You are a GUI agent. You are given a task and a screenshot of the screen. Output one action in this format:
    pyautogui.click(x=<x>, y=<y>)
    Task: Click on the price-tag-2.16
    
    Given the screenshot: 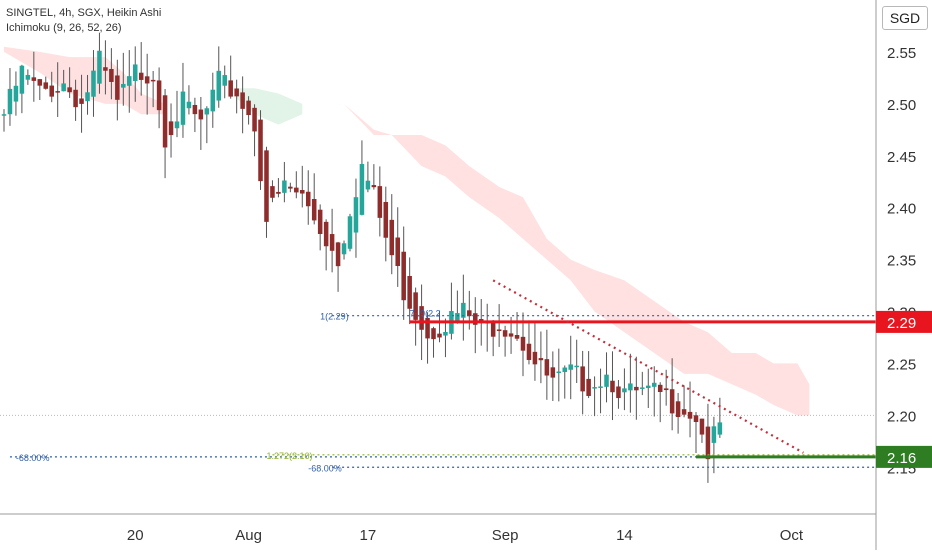 What is the action you would take?
    pyautogui.click(x=904, y=456)
    